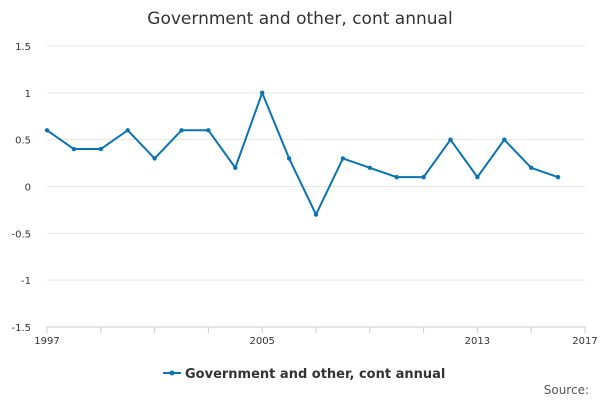  I want to click on y-tick-label: -0.5, so click(21, 234).